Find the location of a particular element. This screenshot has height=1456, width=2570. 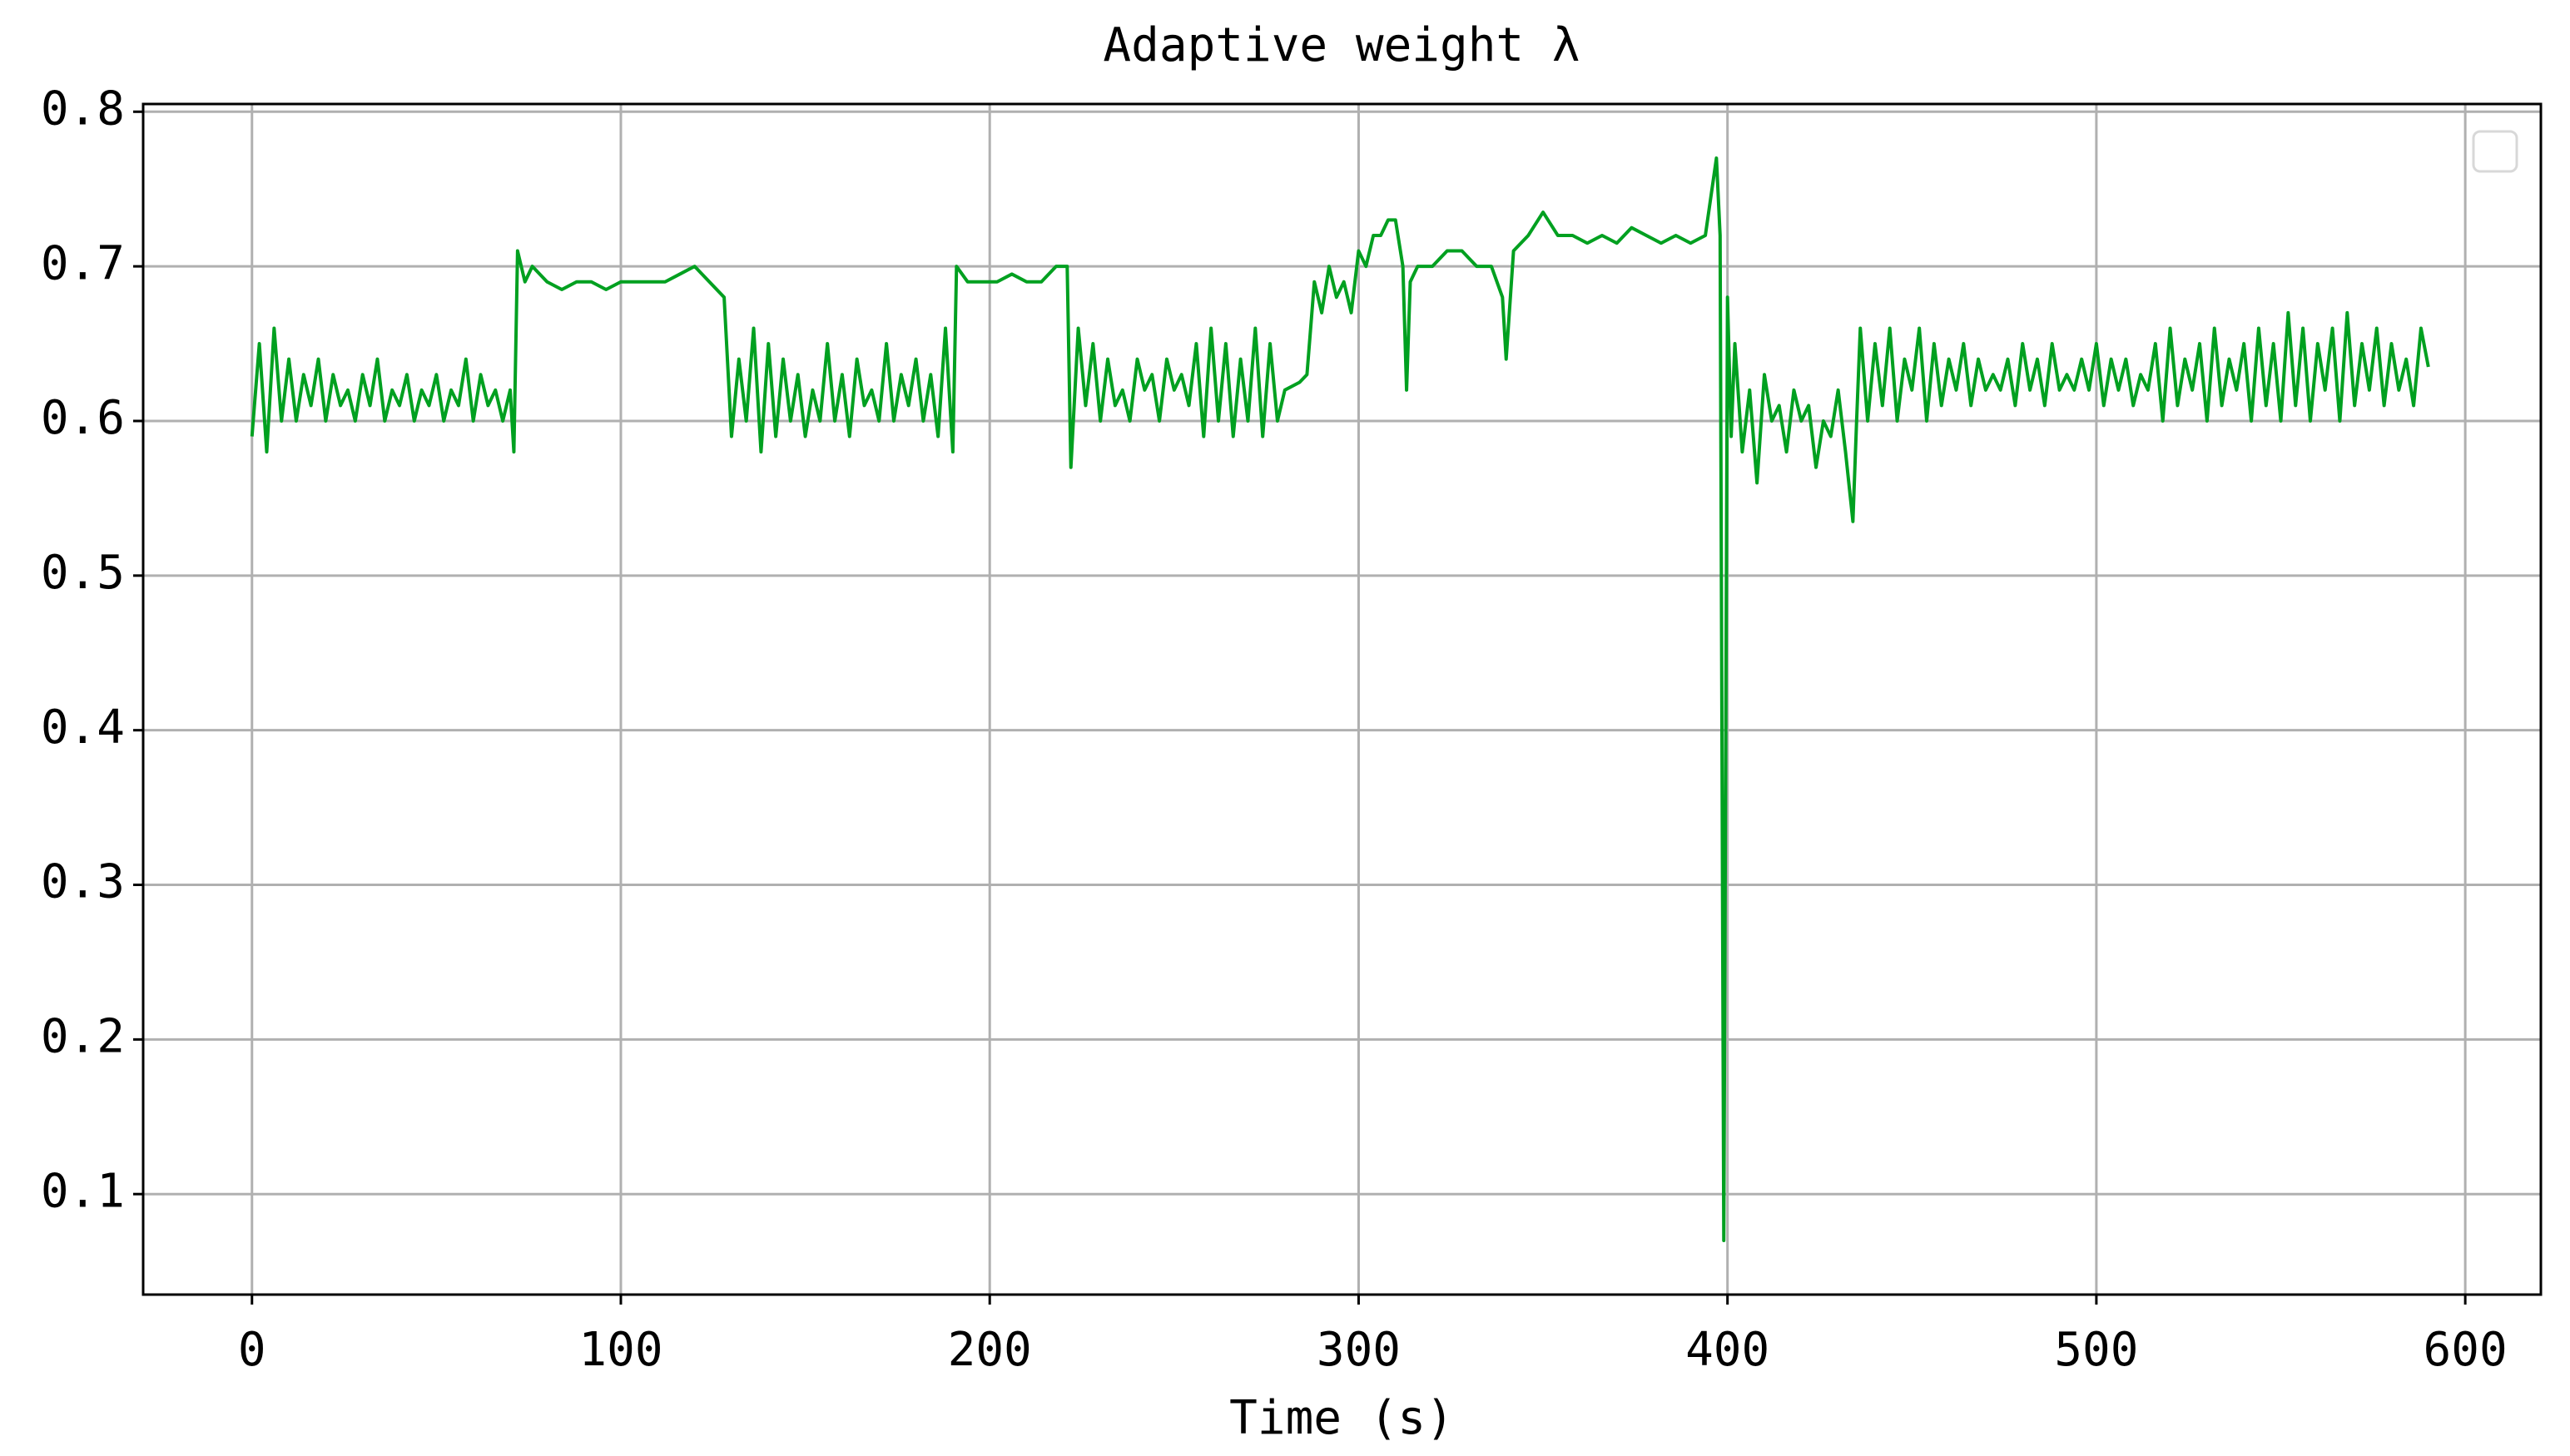

y-tick-label: 0.3 is located at coordinates (83, 882).